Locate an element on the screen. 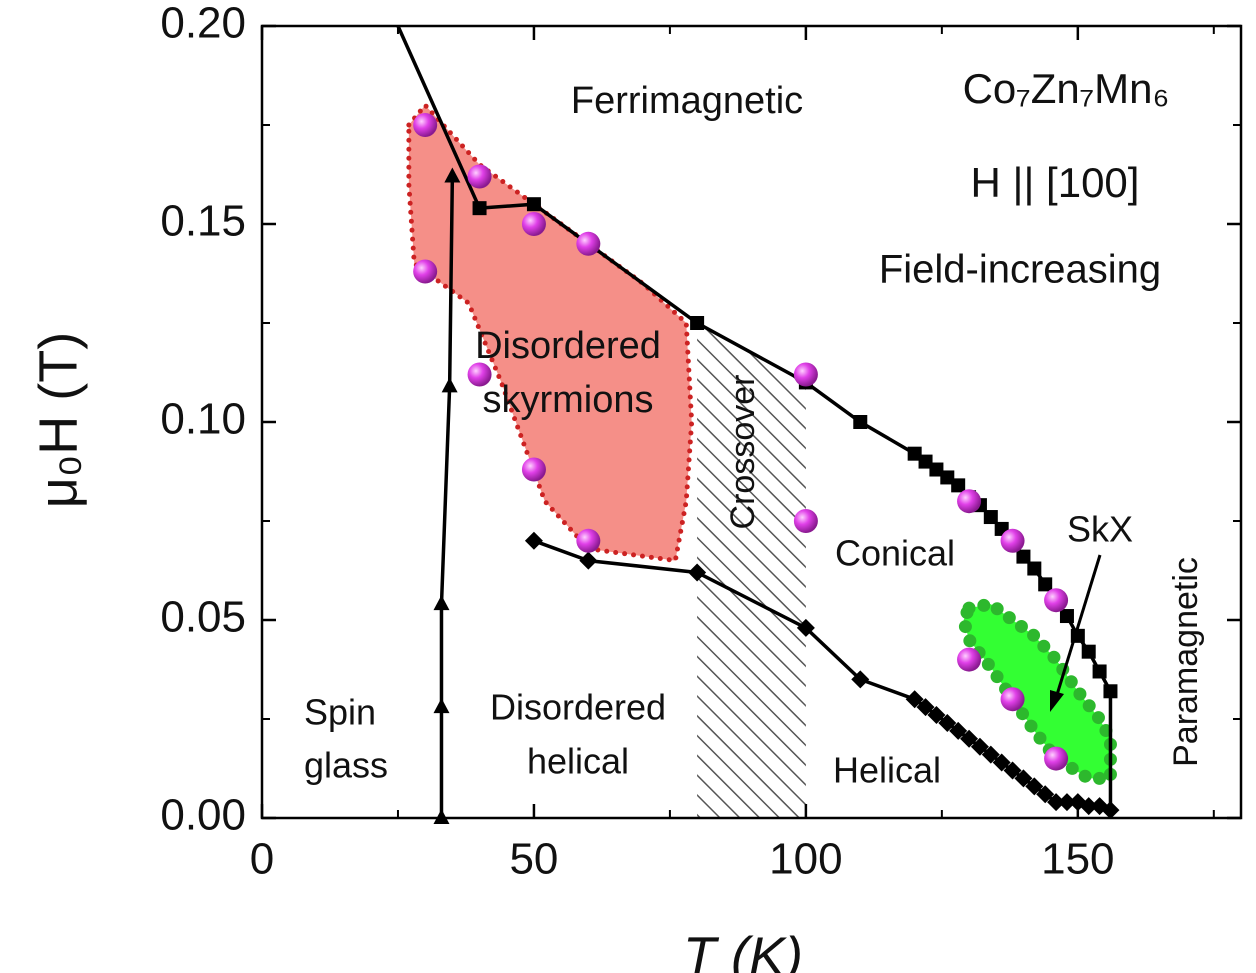 The image size is (1256, 973). skx-arrow is located at coordinates (1078, 626).